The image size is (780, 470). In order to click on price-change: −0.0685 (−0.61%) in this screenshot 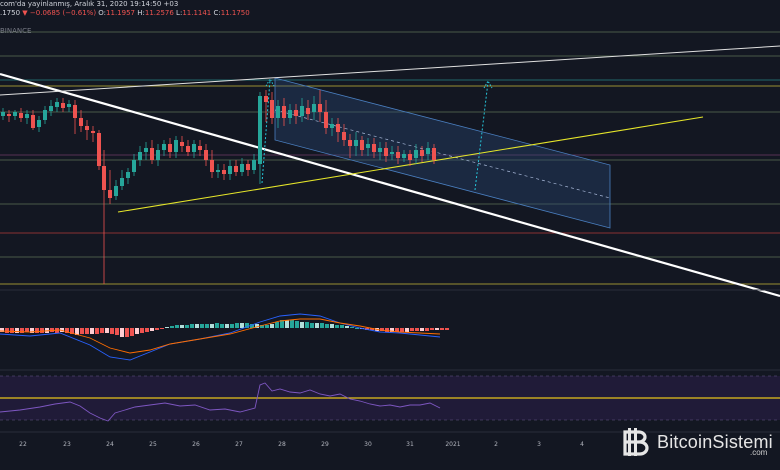, I will do `click(63, 13)`.